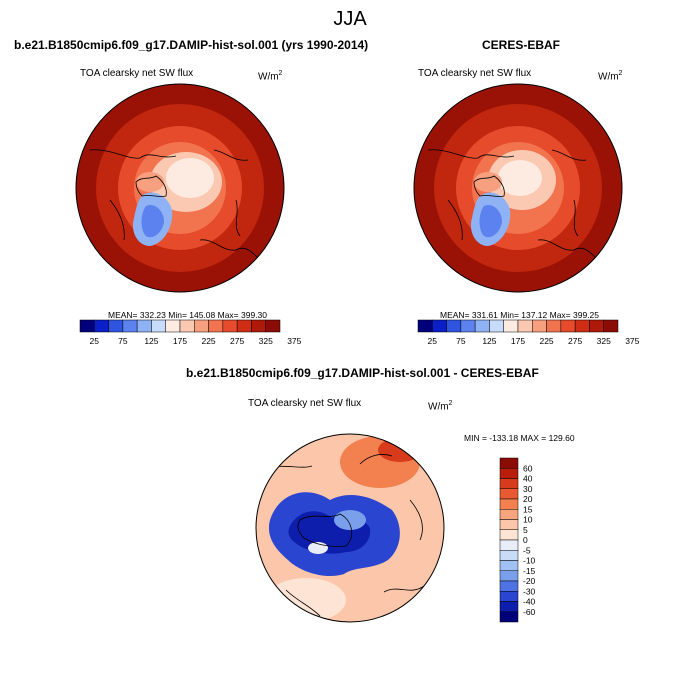 The height and width of the screenshot is (700, 700). What do you see at coordinates (529, 571) in the screenshot?
I see `diff-colorbar-tick-label: -15` at bounding box center [529, 571].